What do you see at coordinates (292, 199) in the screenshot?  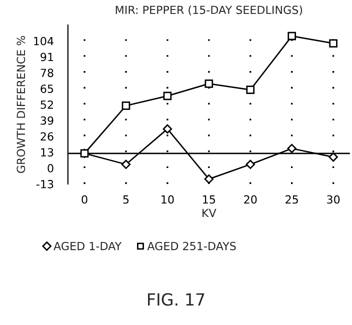 I see `x-tick-label: 25` at bounding box center [292, 199].